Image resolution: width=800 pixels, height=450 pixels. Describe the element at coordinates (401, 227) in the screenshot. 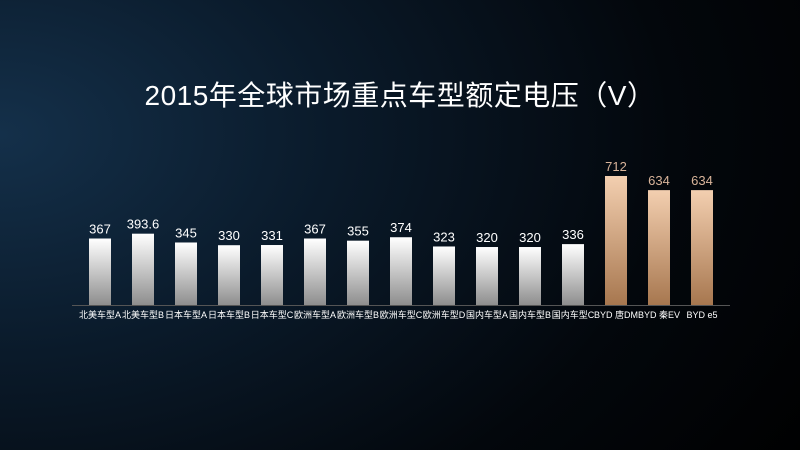

I see `data-label: 374` at that location.